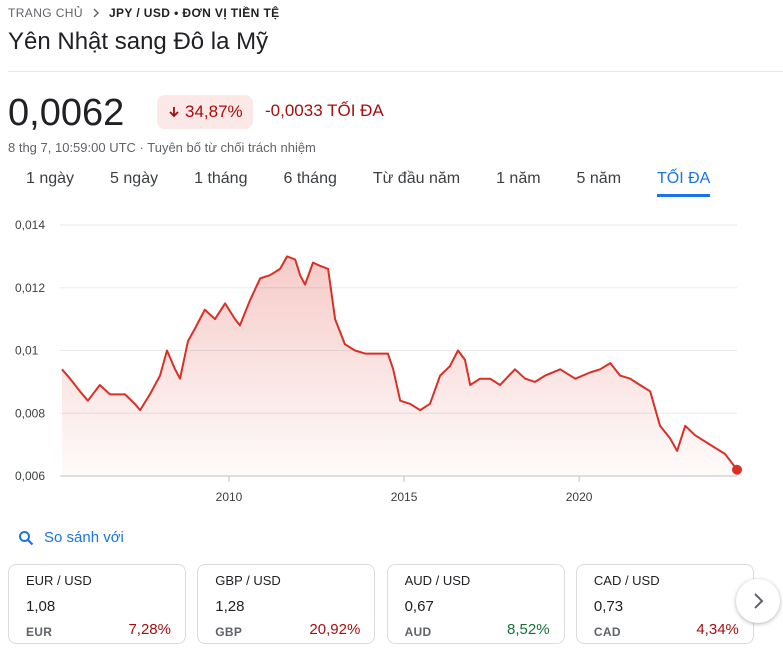  Describe the element at coordinates (134, 178) in the screenshot. I see `range-tab: 5 ngày` at that location.